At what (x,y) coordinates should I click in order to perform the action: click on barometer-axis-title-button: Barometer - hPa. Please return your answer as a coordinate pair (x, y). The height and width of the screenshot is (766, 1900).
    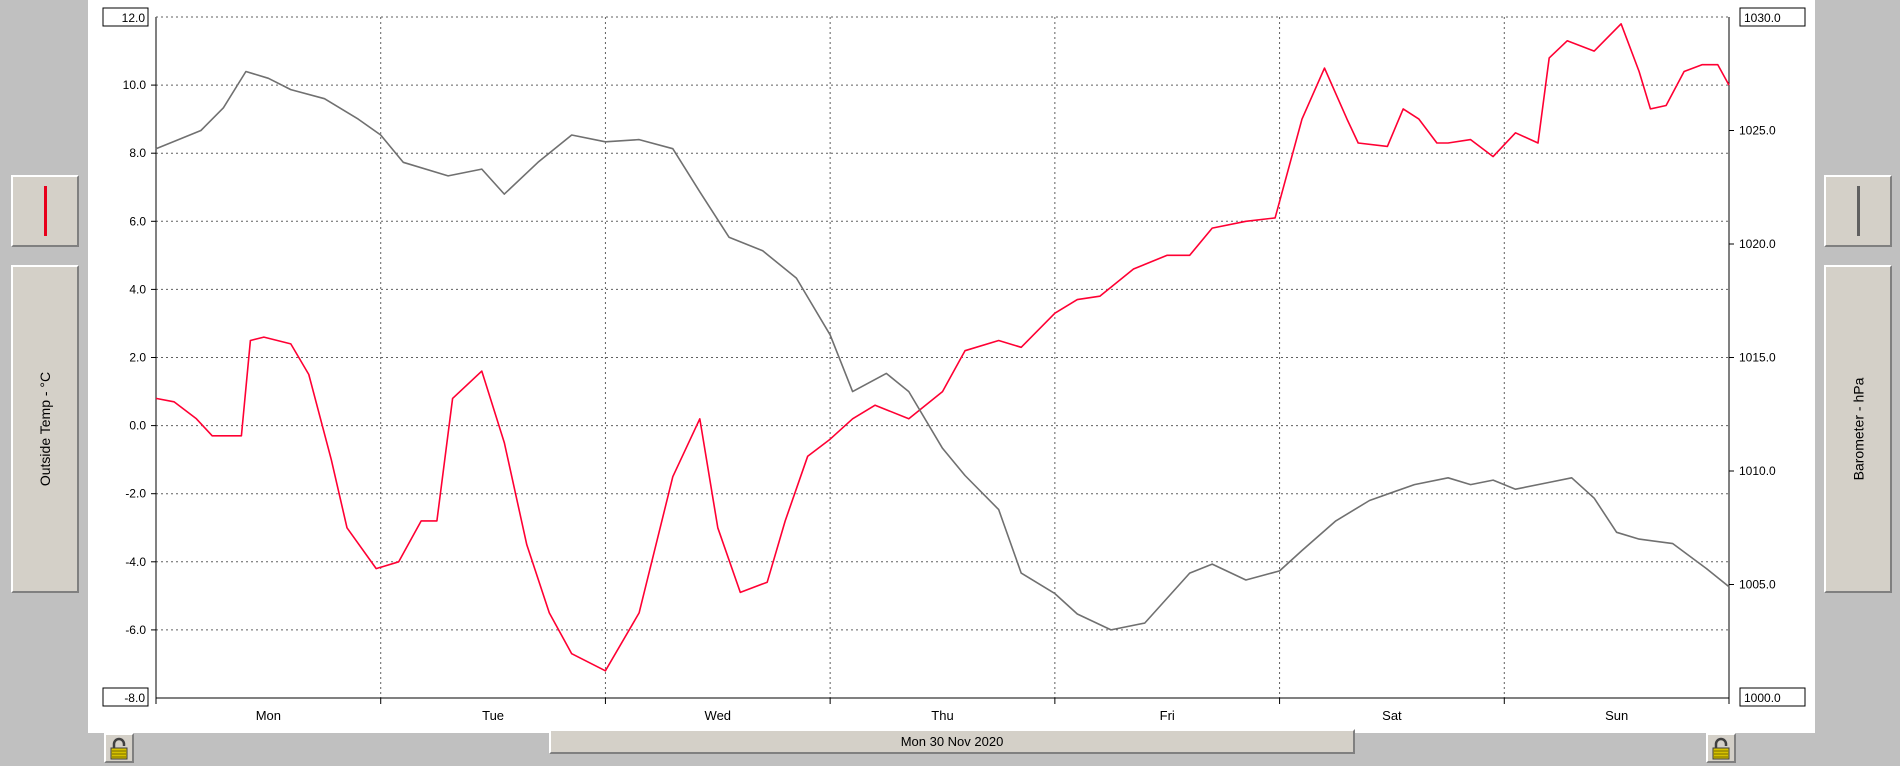
    Looking at the image, I should click on (1858, 429).